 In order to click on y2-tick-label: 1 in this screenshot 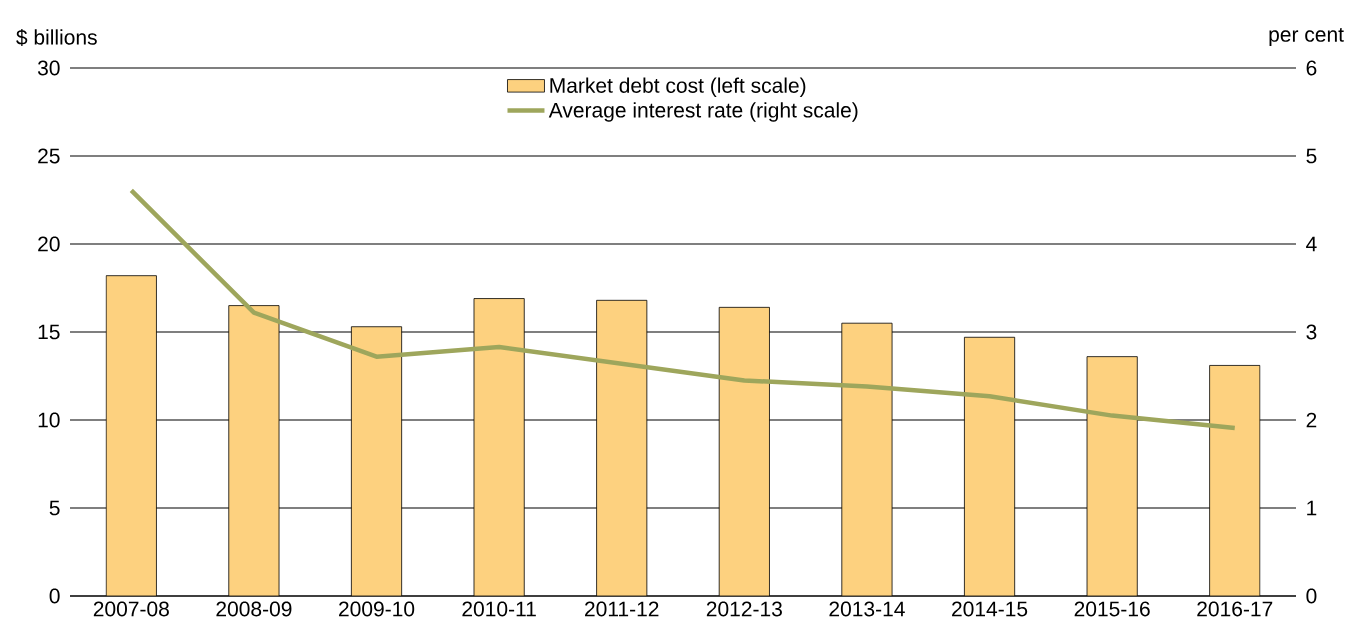, I will do `click(1312, 508)`.